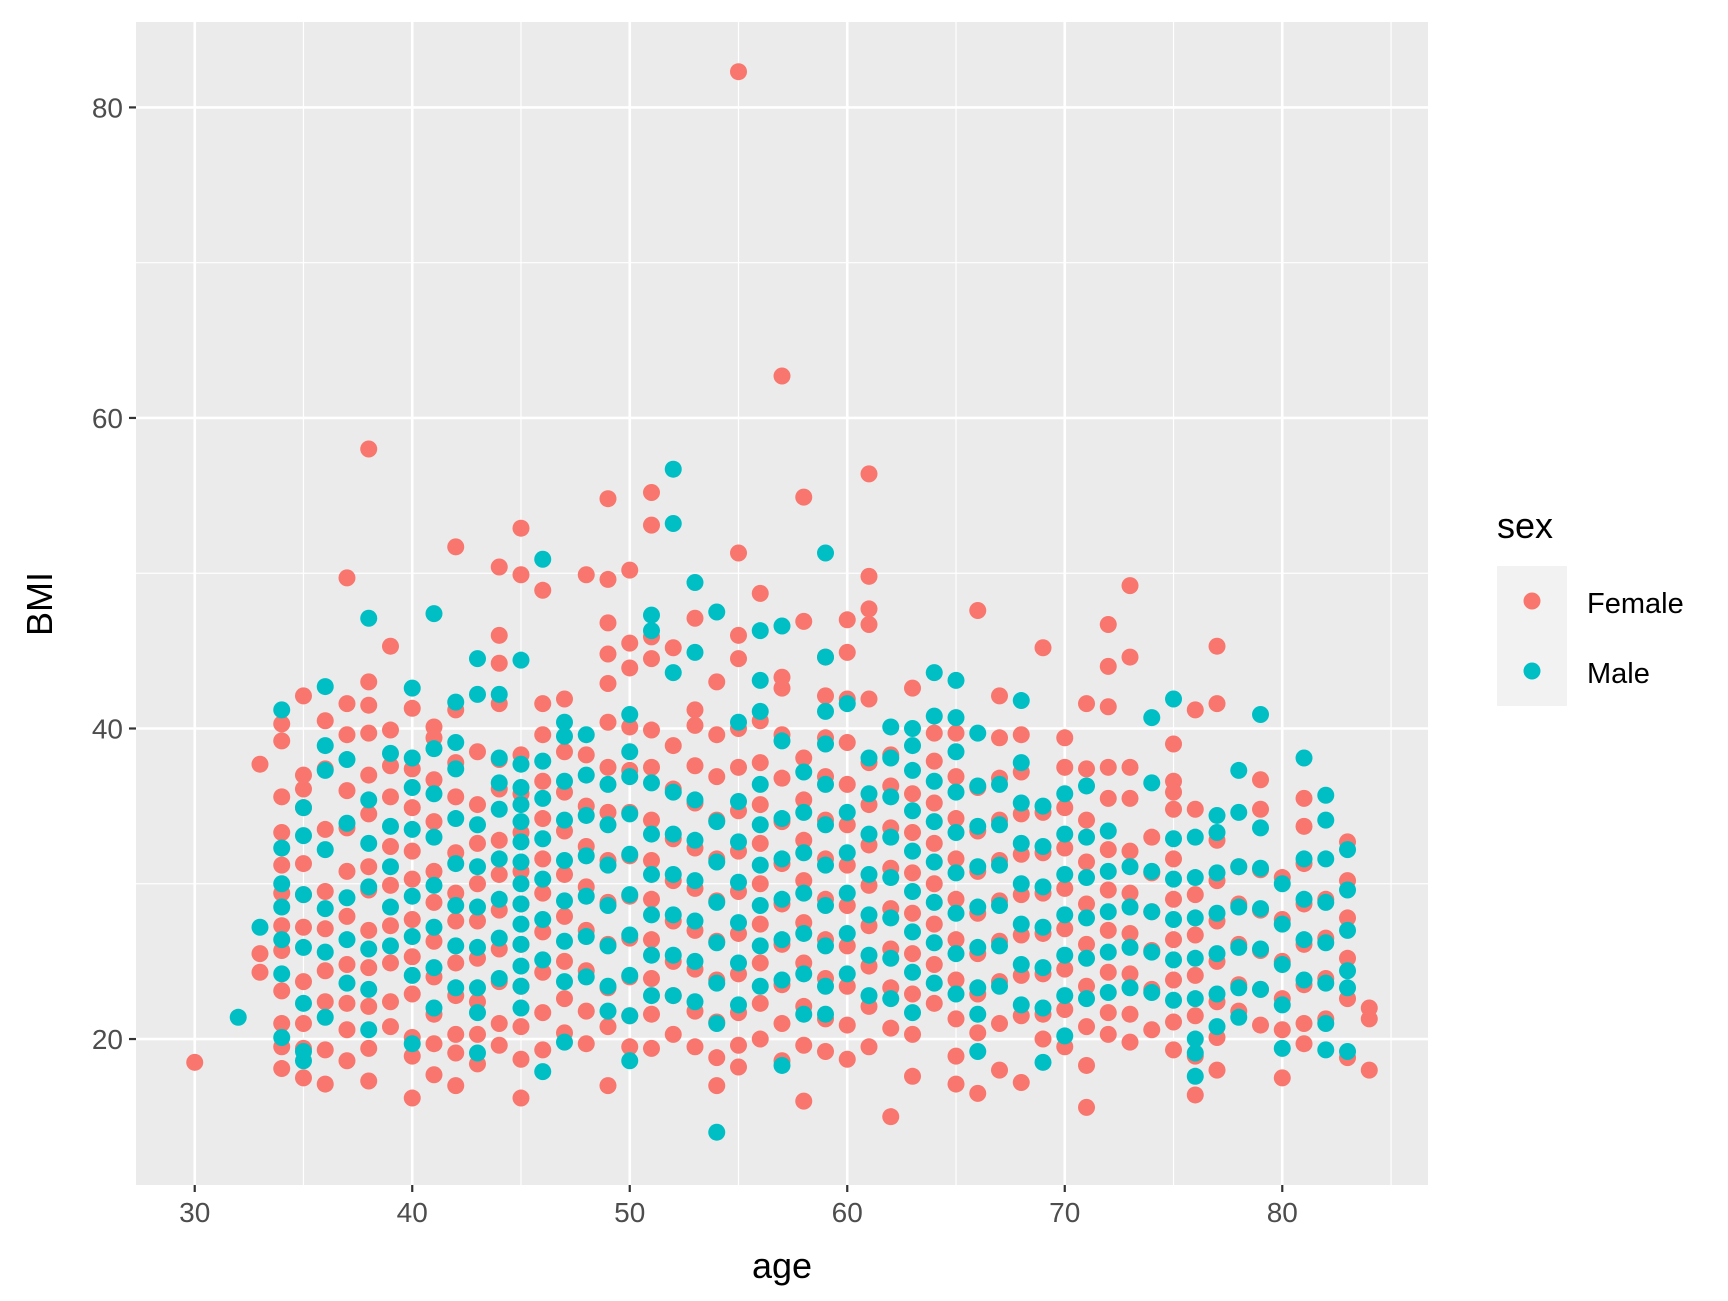 This screenshot has height=1301, width=1728. What do you see at coordinates (629, 1212) in the screenshot?
I see `x-tick-label: 50` at bounding box center [629, 1212].